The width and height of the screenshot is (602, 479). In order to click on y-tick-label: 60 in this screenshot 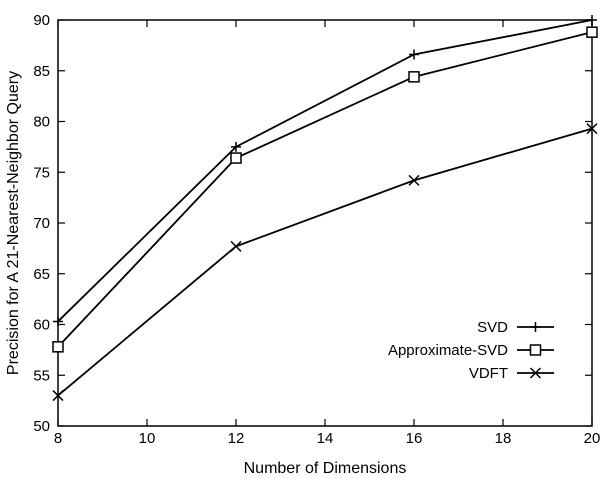, I will do `click(41, 325)`.